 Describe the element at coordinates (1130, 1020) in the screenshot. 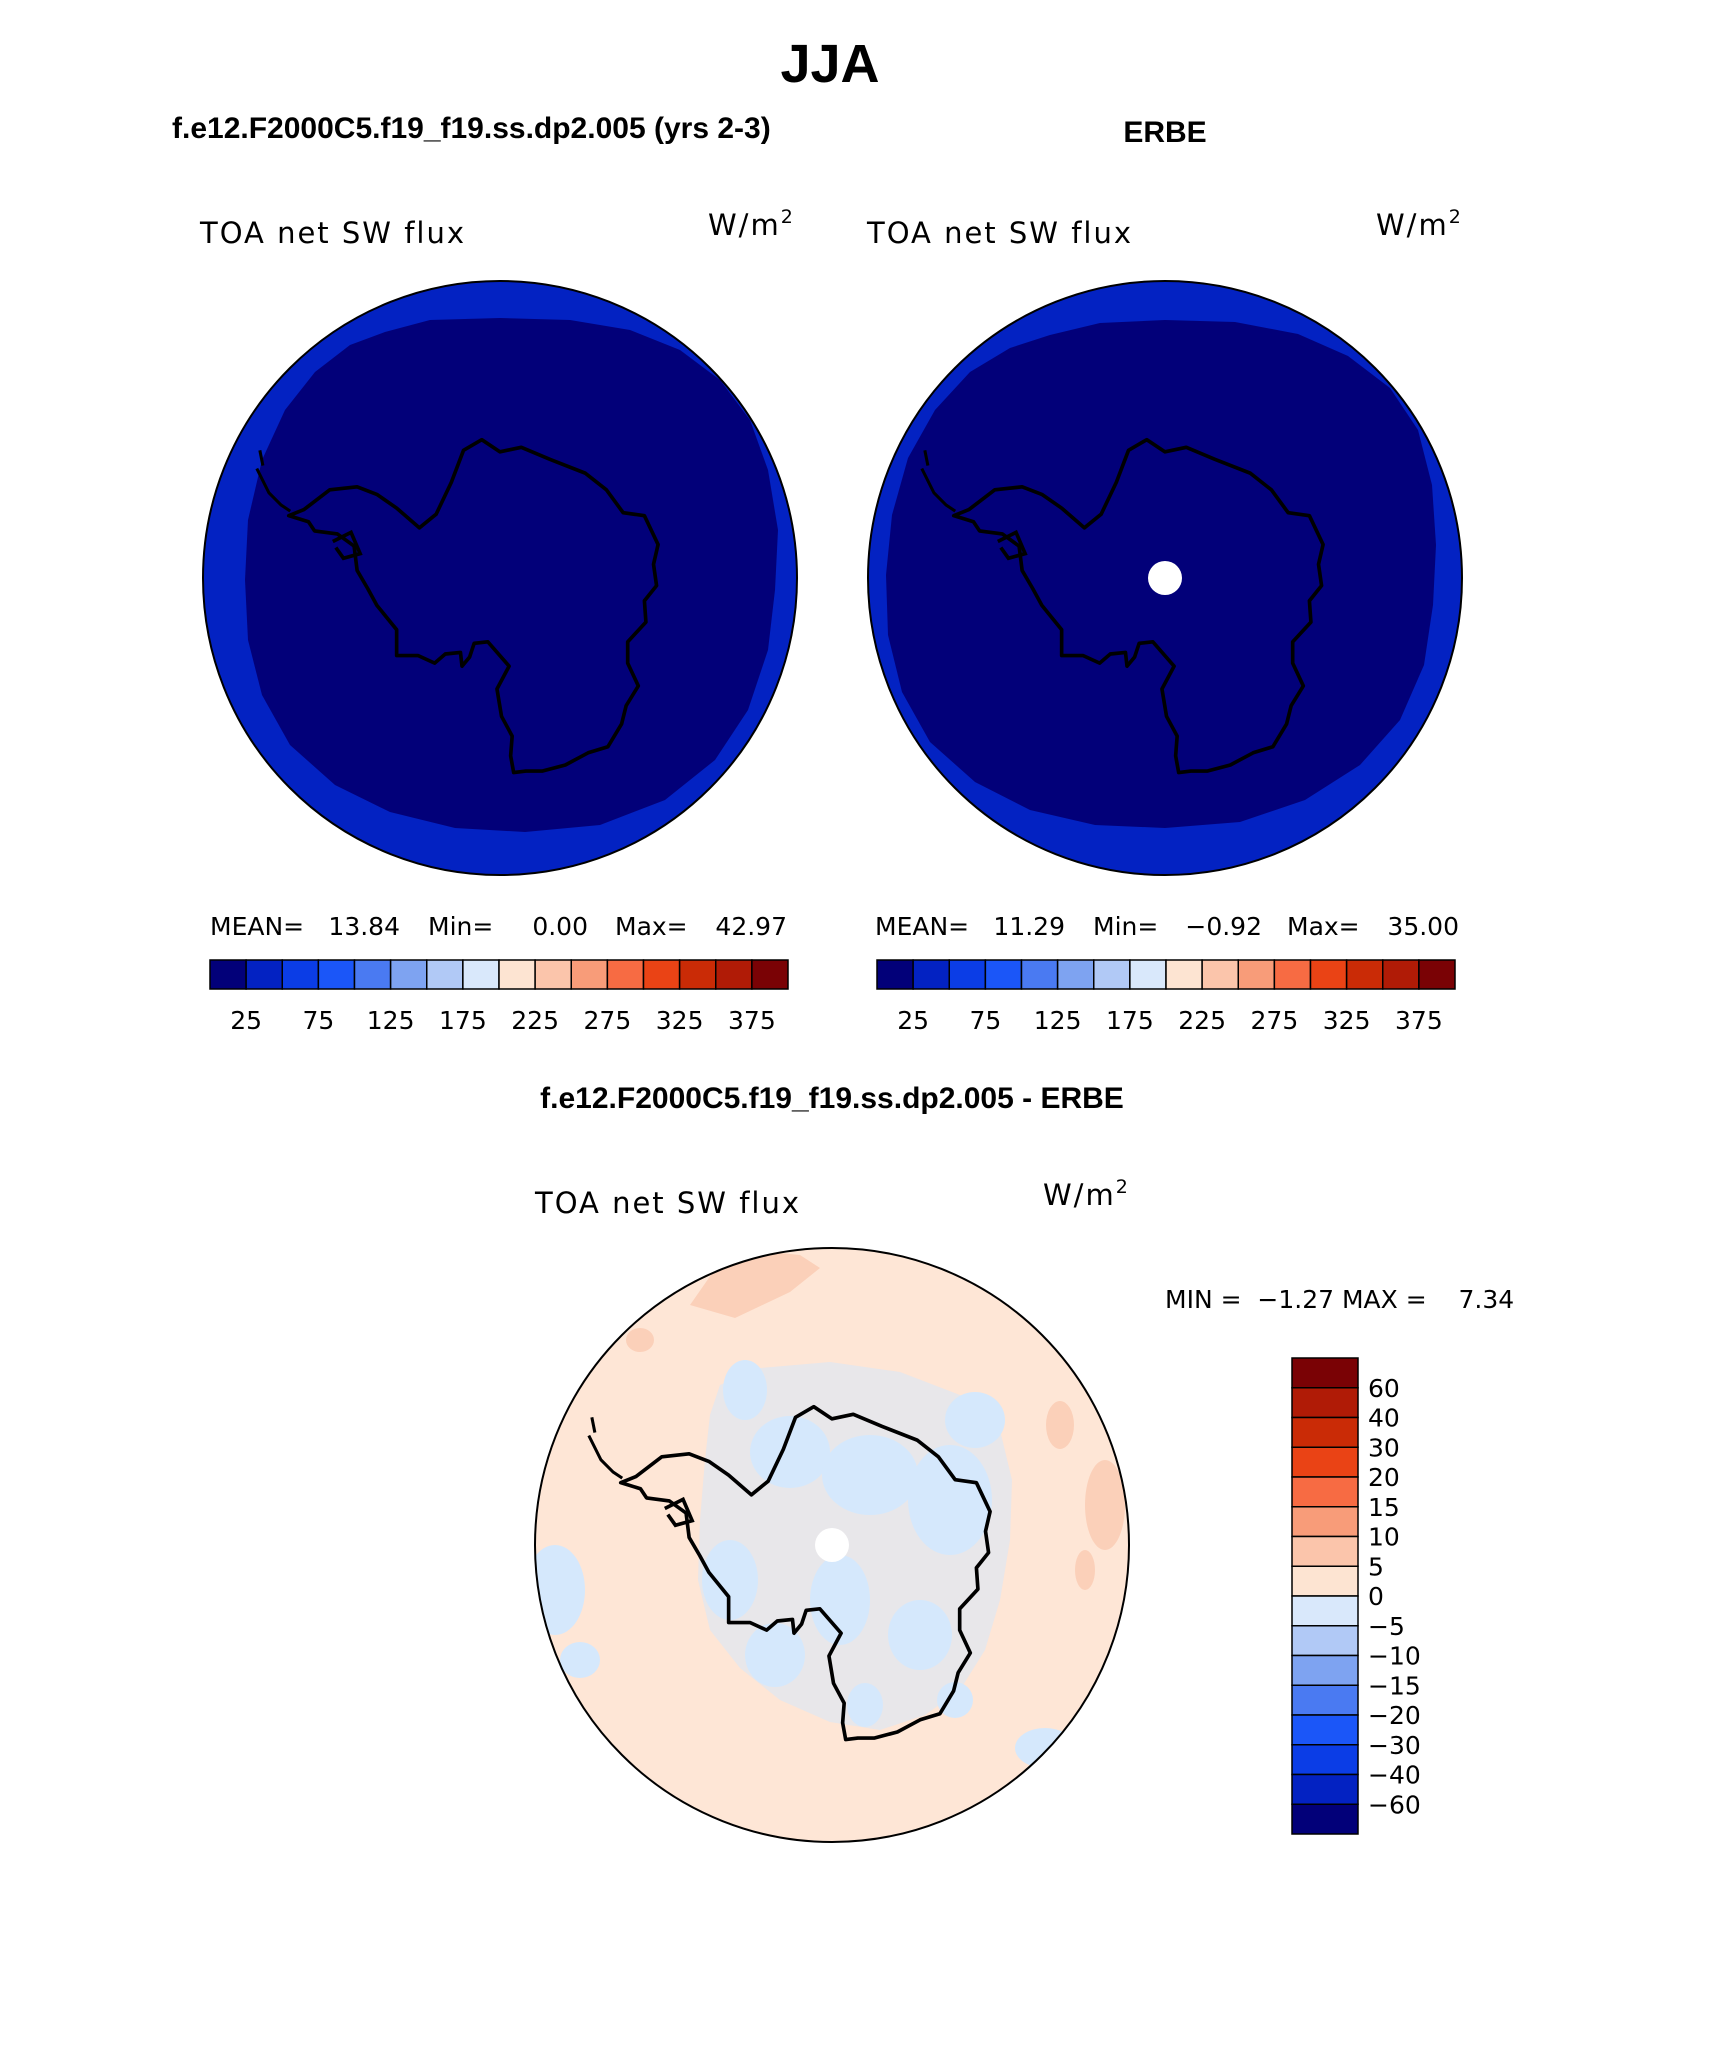

I see `colorbar-obs-tick-label: 175` at that location.